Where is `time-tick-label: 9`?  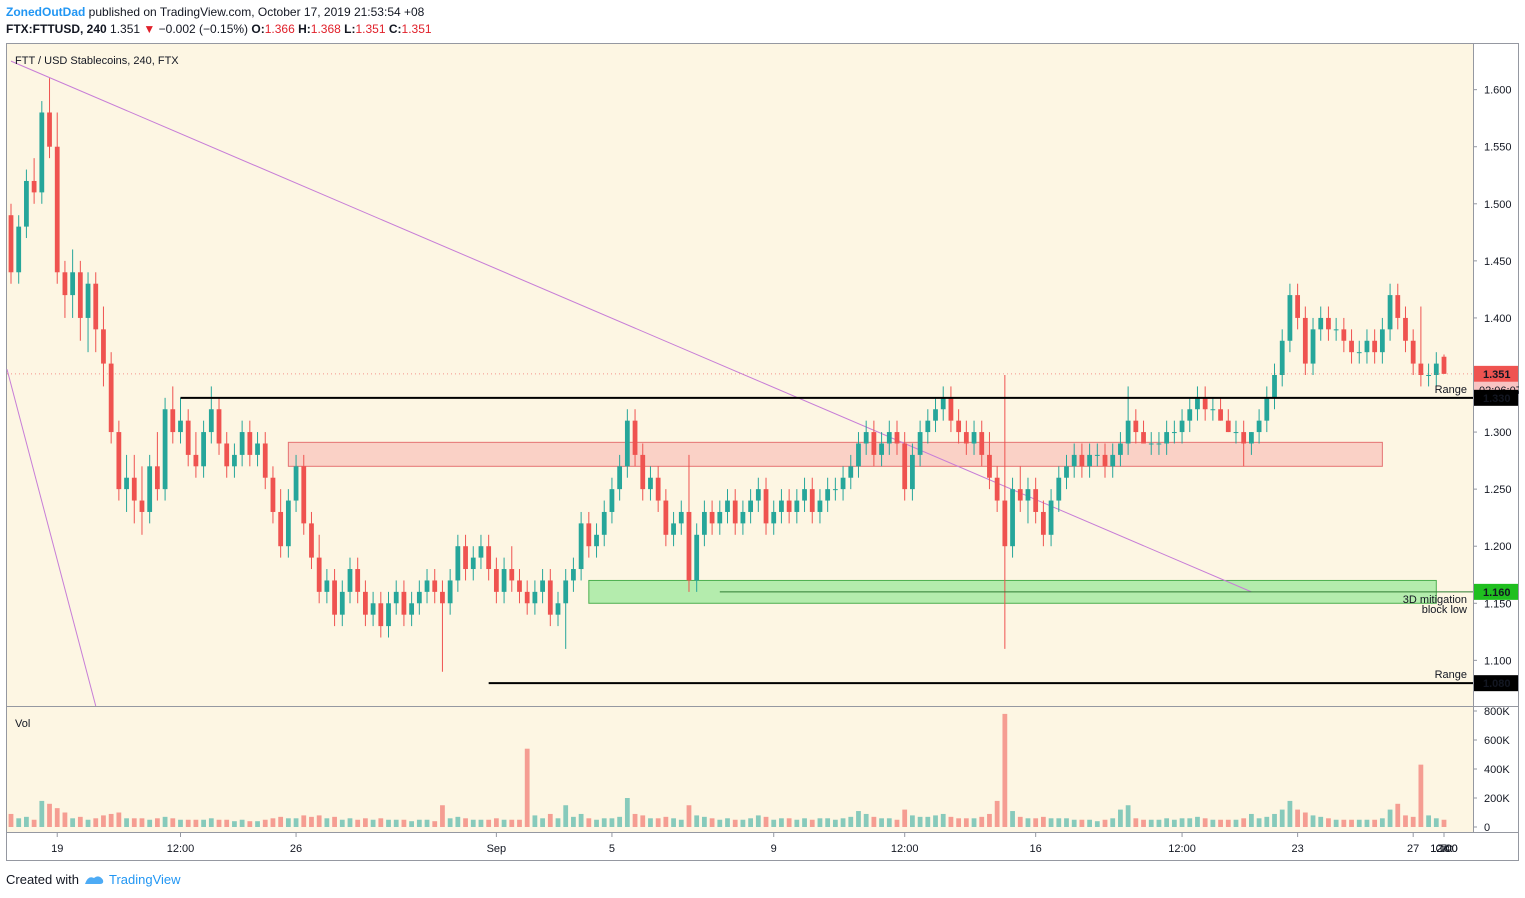 time-tick-label: 9 is located at coordinates (774, 849).